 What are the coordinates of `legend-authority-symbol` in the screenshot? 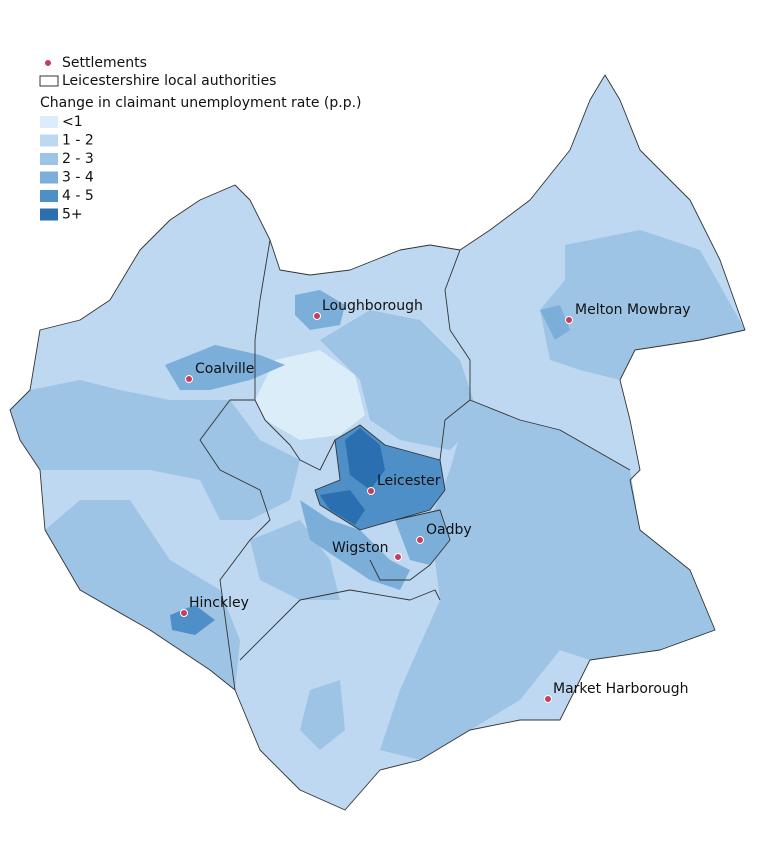 It's located at (49, 81).